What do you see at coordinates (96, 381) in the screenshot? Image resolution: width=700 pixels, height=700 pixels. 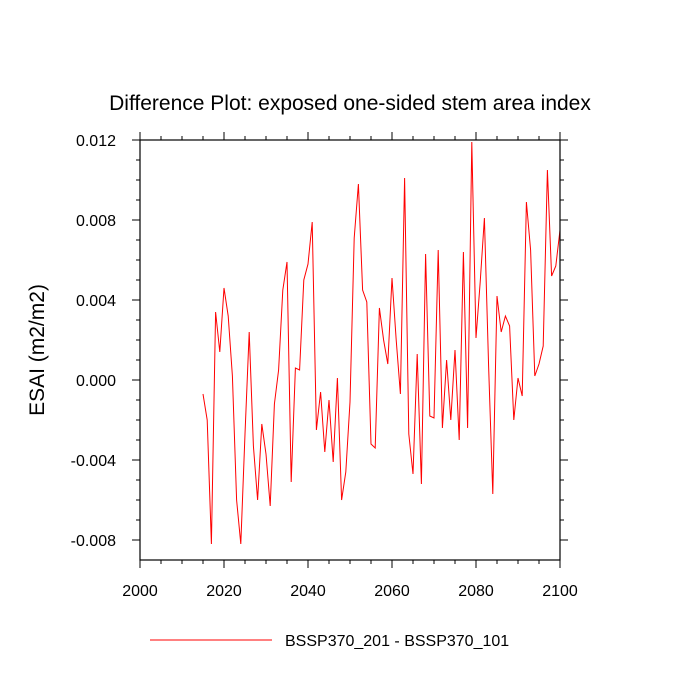 I see `y-tick-label: 0.000` at bounding box center [96, 381].